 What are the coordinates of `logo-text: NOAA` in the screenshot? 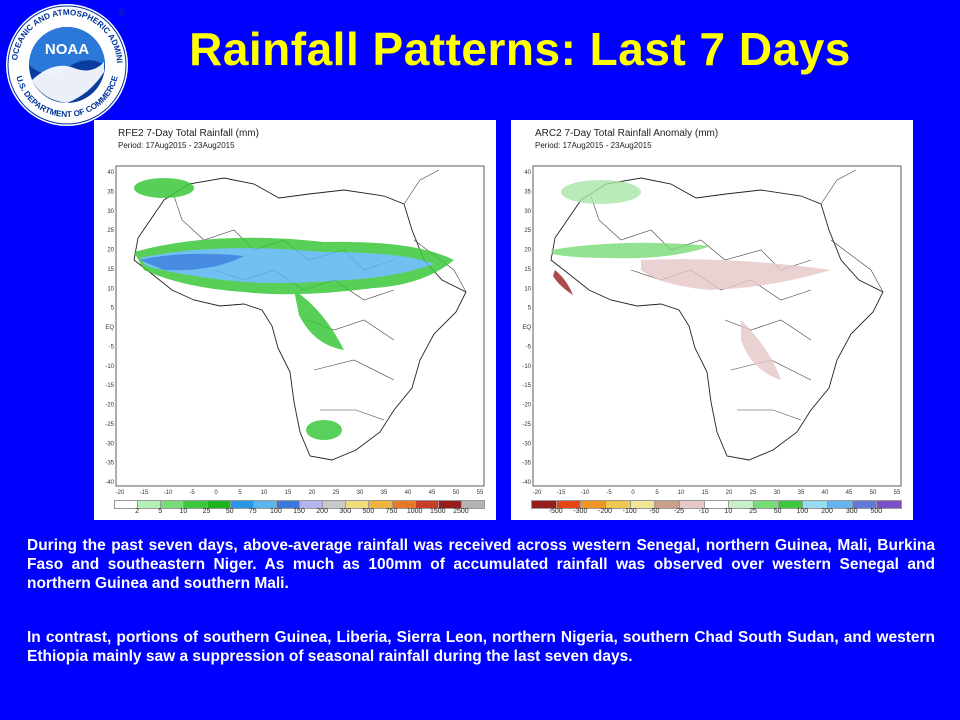 It's located at (67, 49).